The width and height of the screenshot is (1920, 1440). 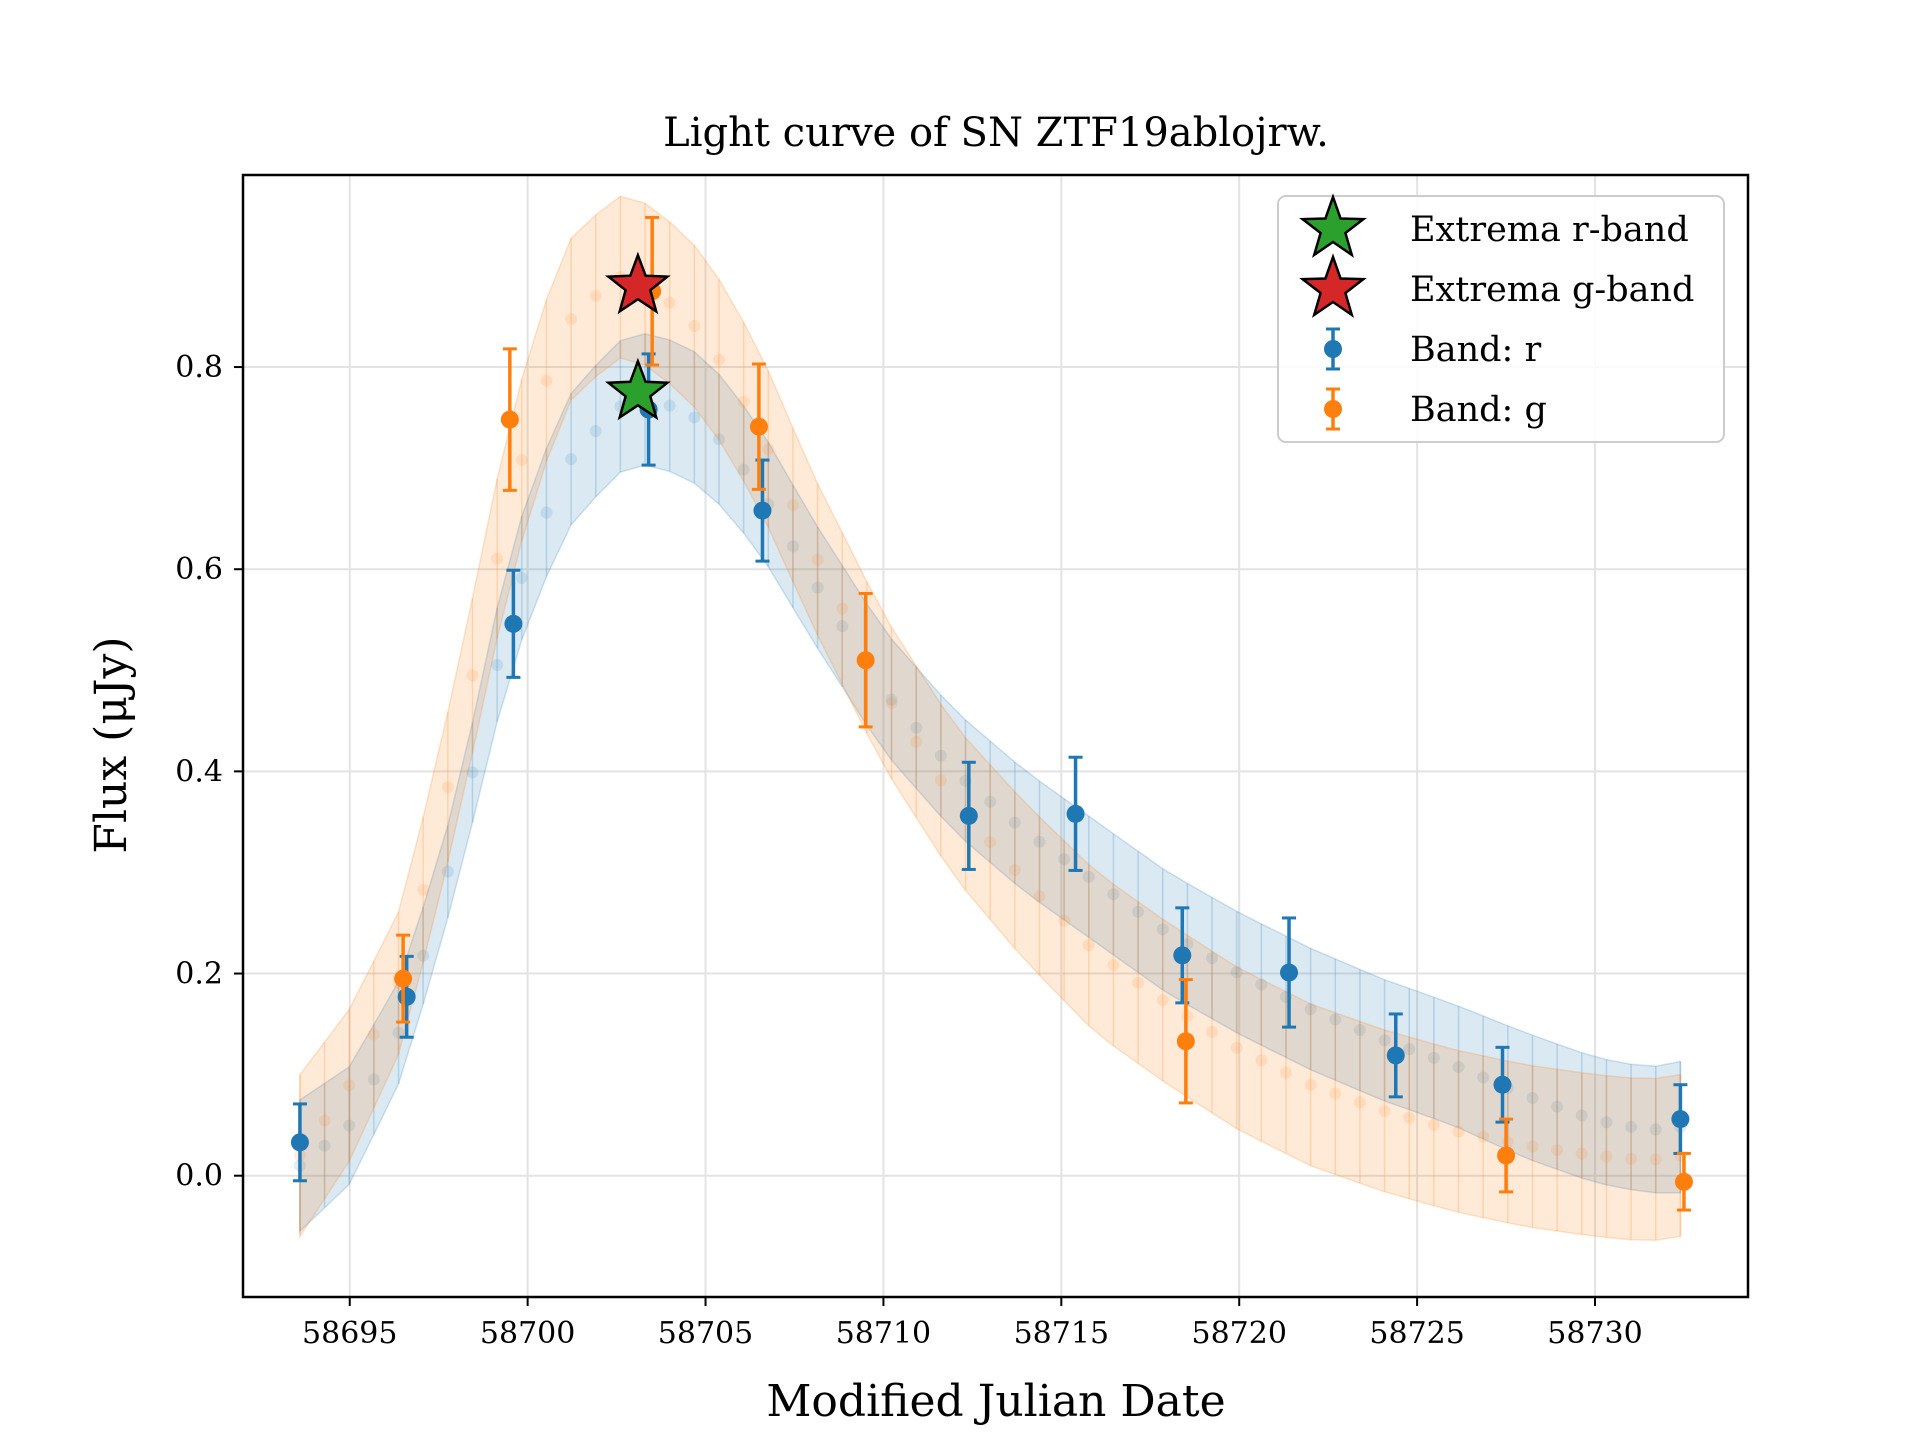 I want to click on x-tick-label: 58695, so click(x=349, y=1333).